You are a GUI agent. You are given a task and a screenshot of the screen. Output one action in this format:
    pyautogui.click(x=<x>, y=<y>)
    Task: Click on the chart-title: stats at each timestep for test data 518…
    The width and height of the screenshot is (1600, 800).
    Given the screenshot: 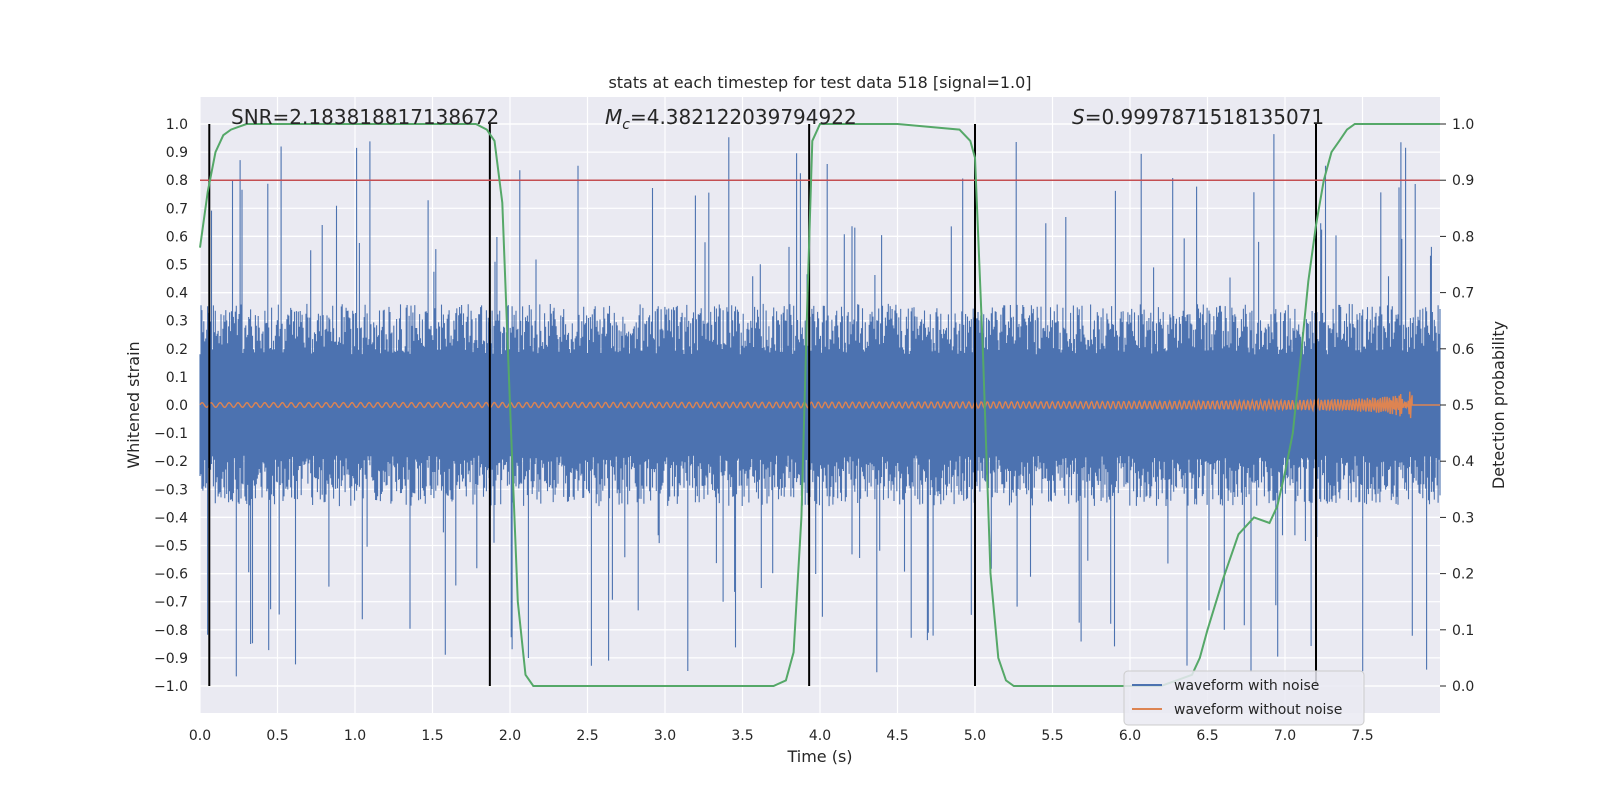 What is the action you would take?
    pyautogui.click(x=819, y=82)
    